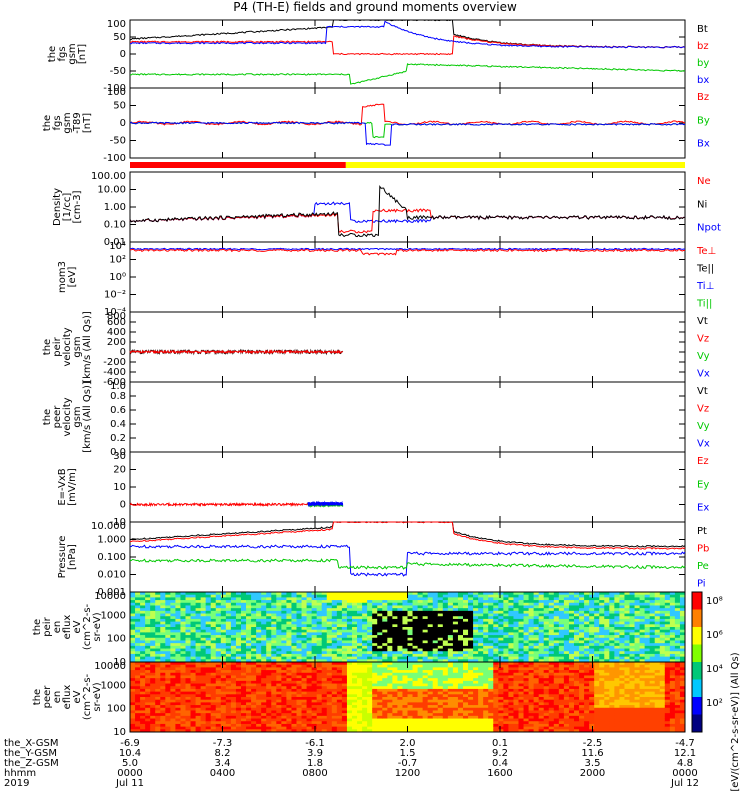  I want to click on ytick-label: 30, so click(119, 456).